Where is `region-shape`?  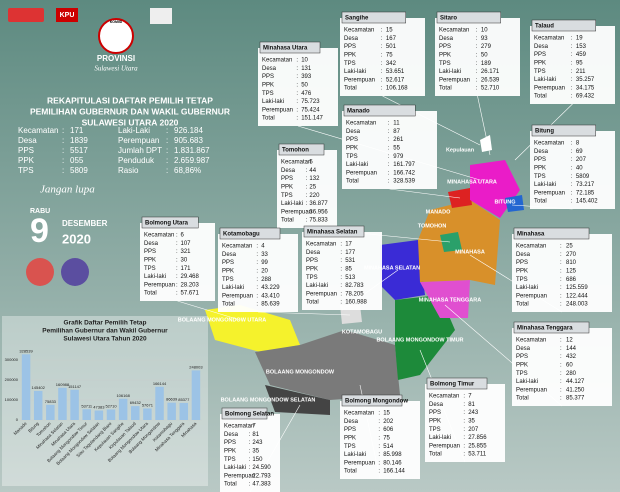 region-shape is located at coordinates (451, 242).